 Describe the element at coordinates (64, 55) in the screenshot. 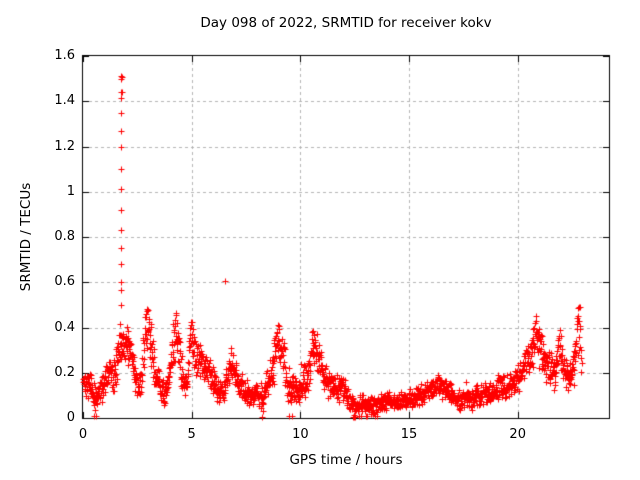

I see `y-tick-label: 1.6` at that location.